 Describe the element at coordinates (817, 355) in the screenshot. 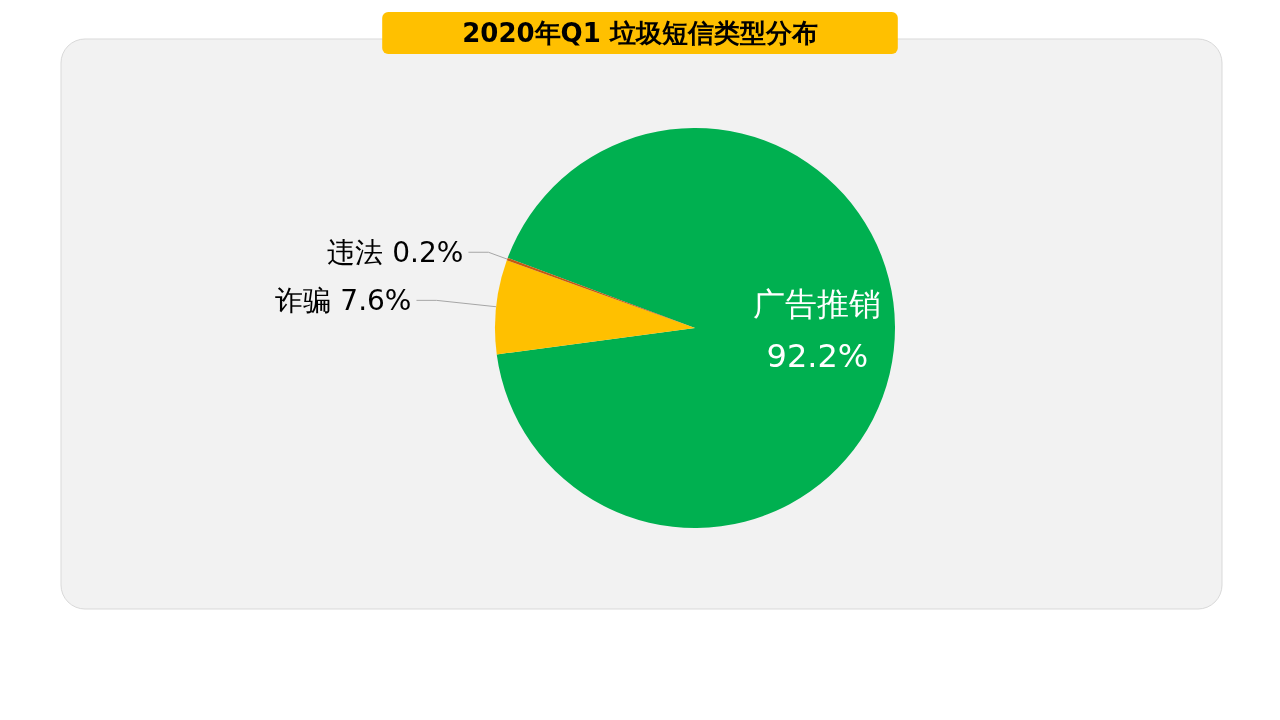

I see `data-label: 92.2%` at that location.